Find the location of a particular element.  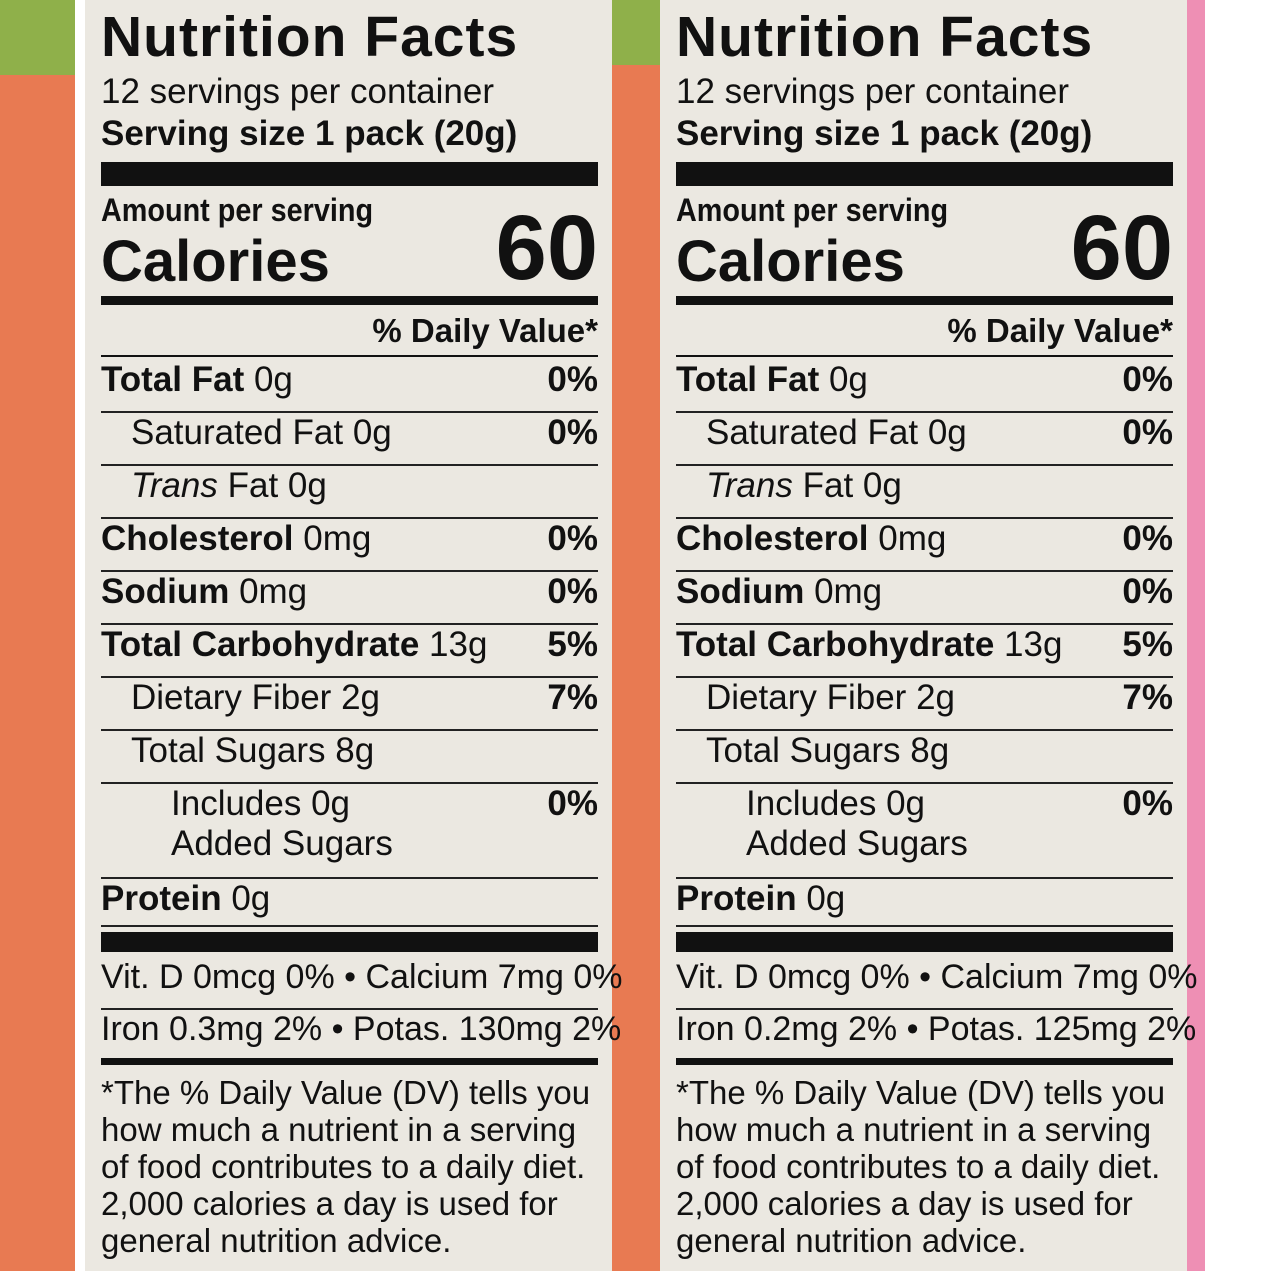

mineral-line: Vit. D 0mcg 0% • Calcium 7mg 0% is located at coordinates (936, 984).